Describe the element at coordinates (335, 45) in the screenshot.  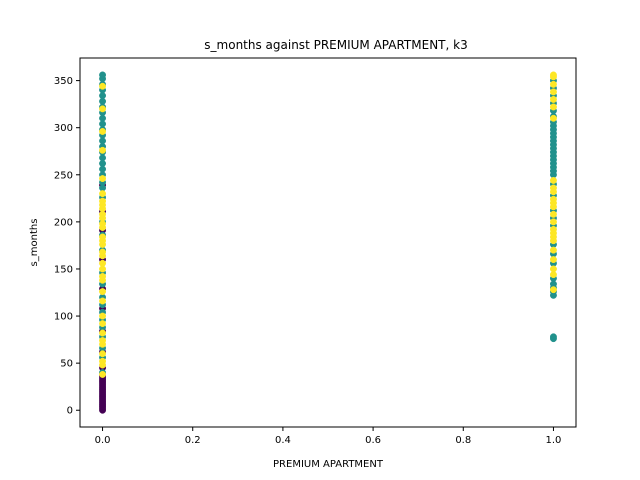
I see `chart-title: s_months against PREMIUM APARTMENT, k3` at that location.